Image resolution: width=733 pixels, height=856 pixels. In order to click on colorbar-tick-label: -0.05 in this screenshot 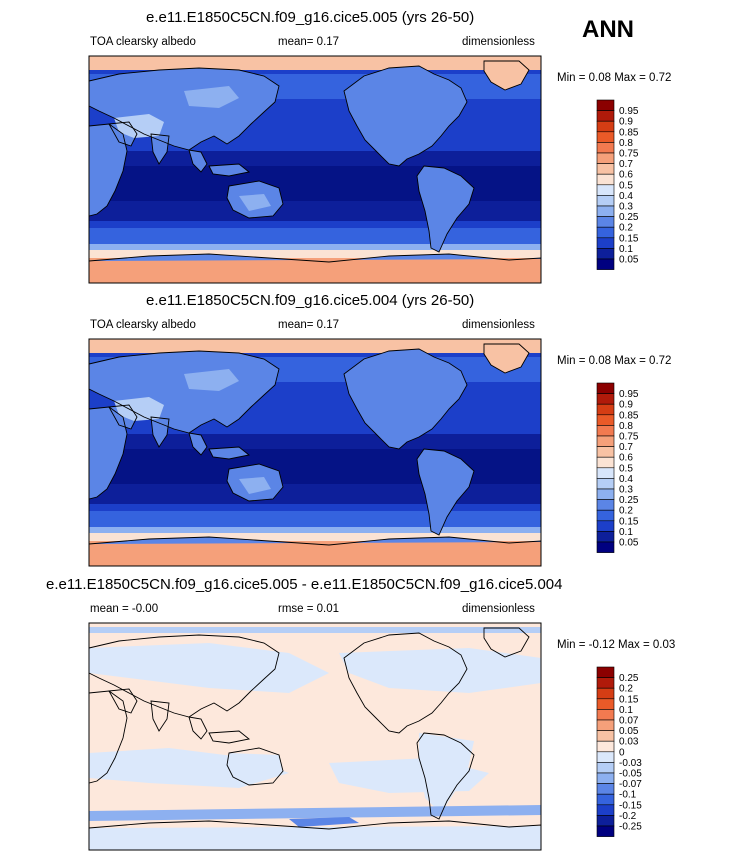, I will do `click(630, 774)`.